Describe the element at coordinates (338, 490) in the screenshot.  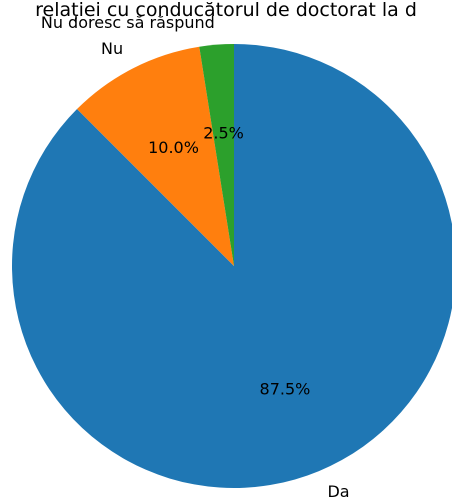
I see `slice-label-da: Da` at that location.